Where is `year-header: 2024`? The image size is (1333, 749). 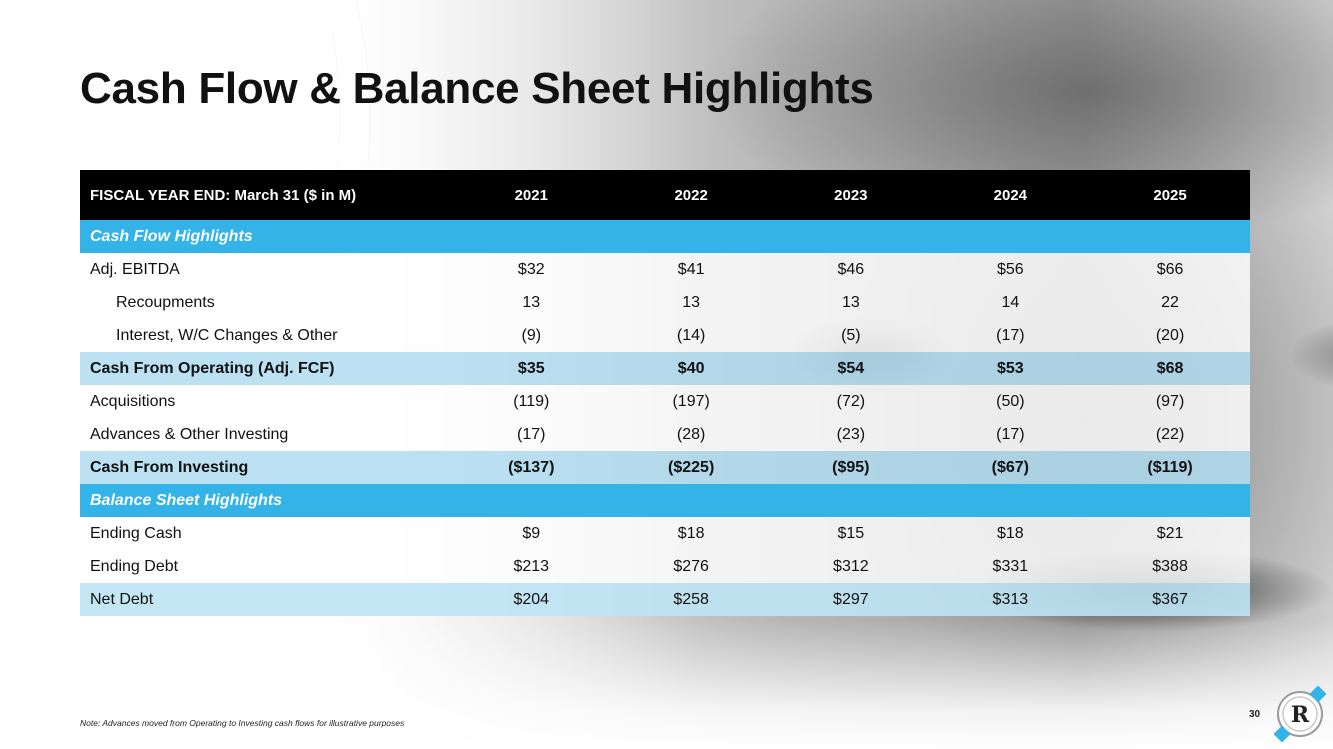
year-header: 2024 is located at coordinates (1010, 195).